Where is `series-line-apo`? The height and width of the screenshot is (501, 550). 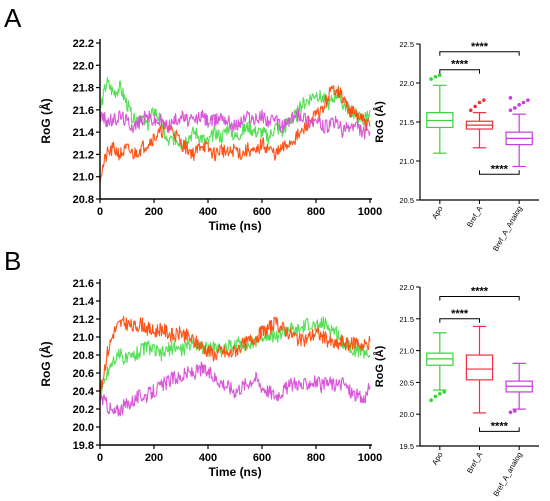 series-line-apo is located at coordinates (235, 360).